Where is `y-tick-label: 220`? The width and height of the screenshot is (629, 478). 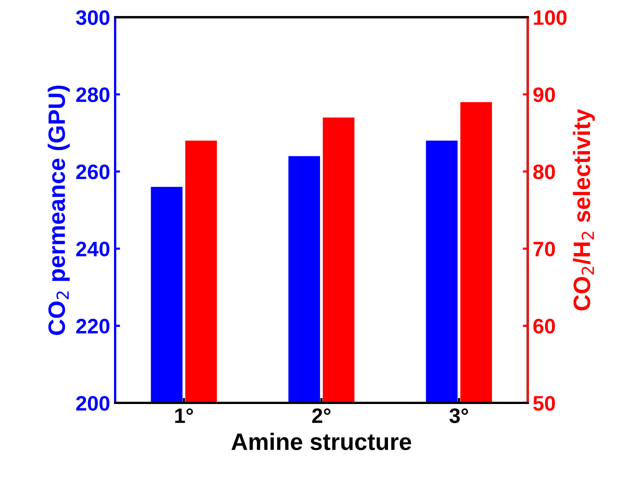 y-tick-label: 220 is located at coordinates (93, 326).